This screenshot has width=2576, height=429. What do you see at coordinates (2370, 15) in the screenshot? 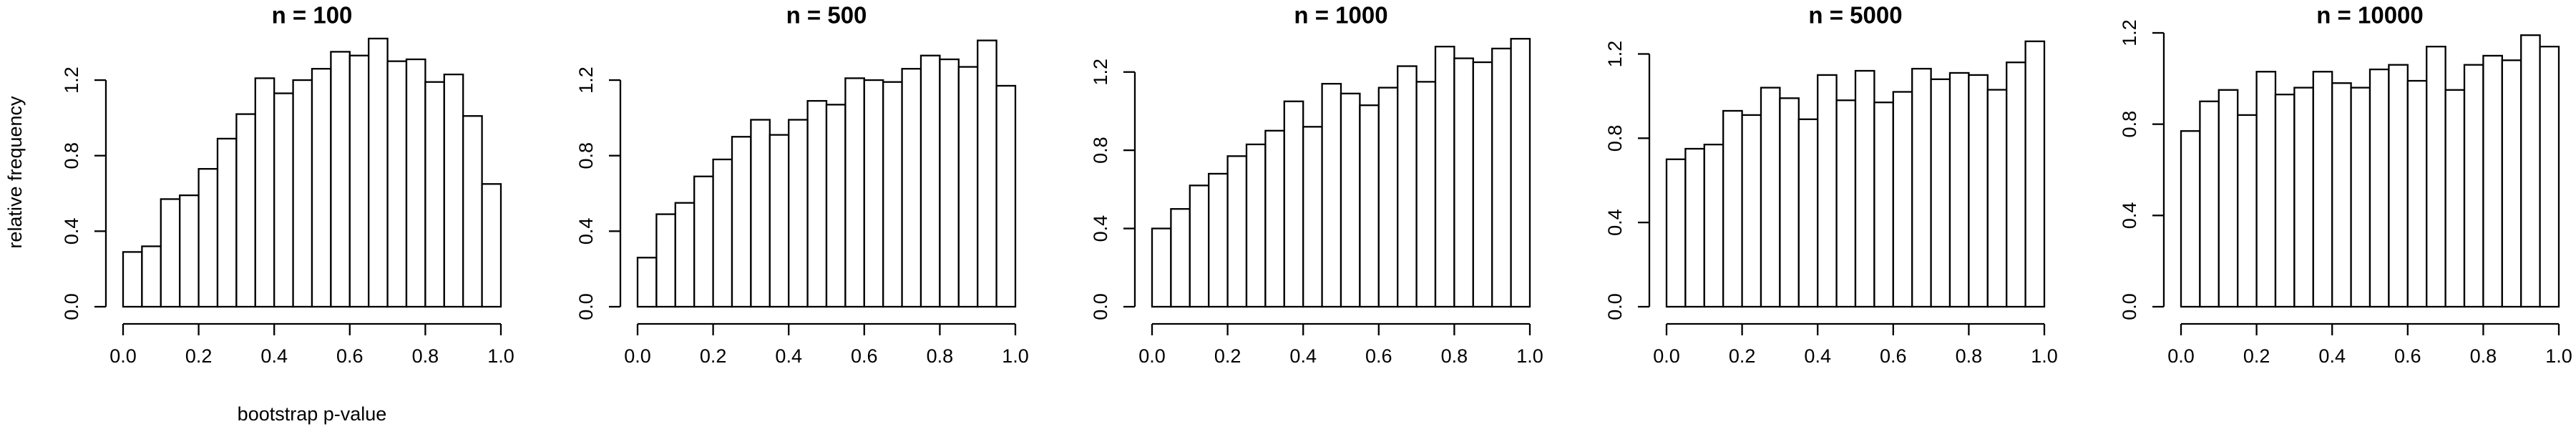
I see `chart-title: n = 10000` at bounding box center [2370, 15].